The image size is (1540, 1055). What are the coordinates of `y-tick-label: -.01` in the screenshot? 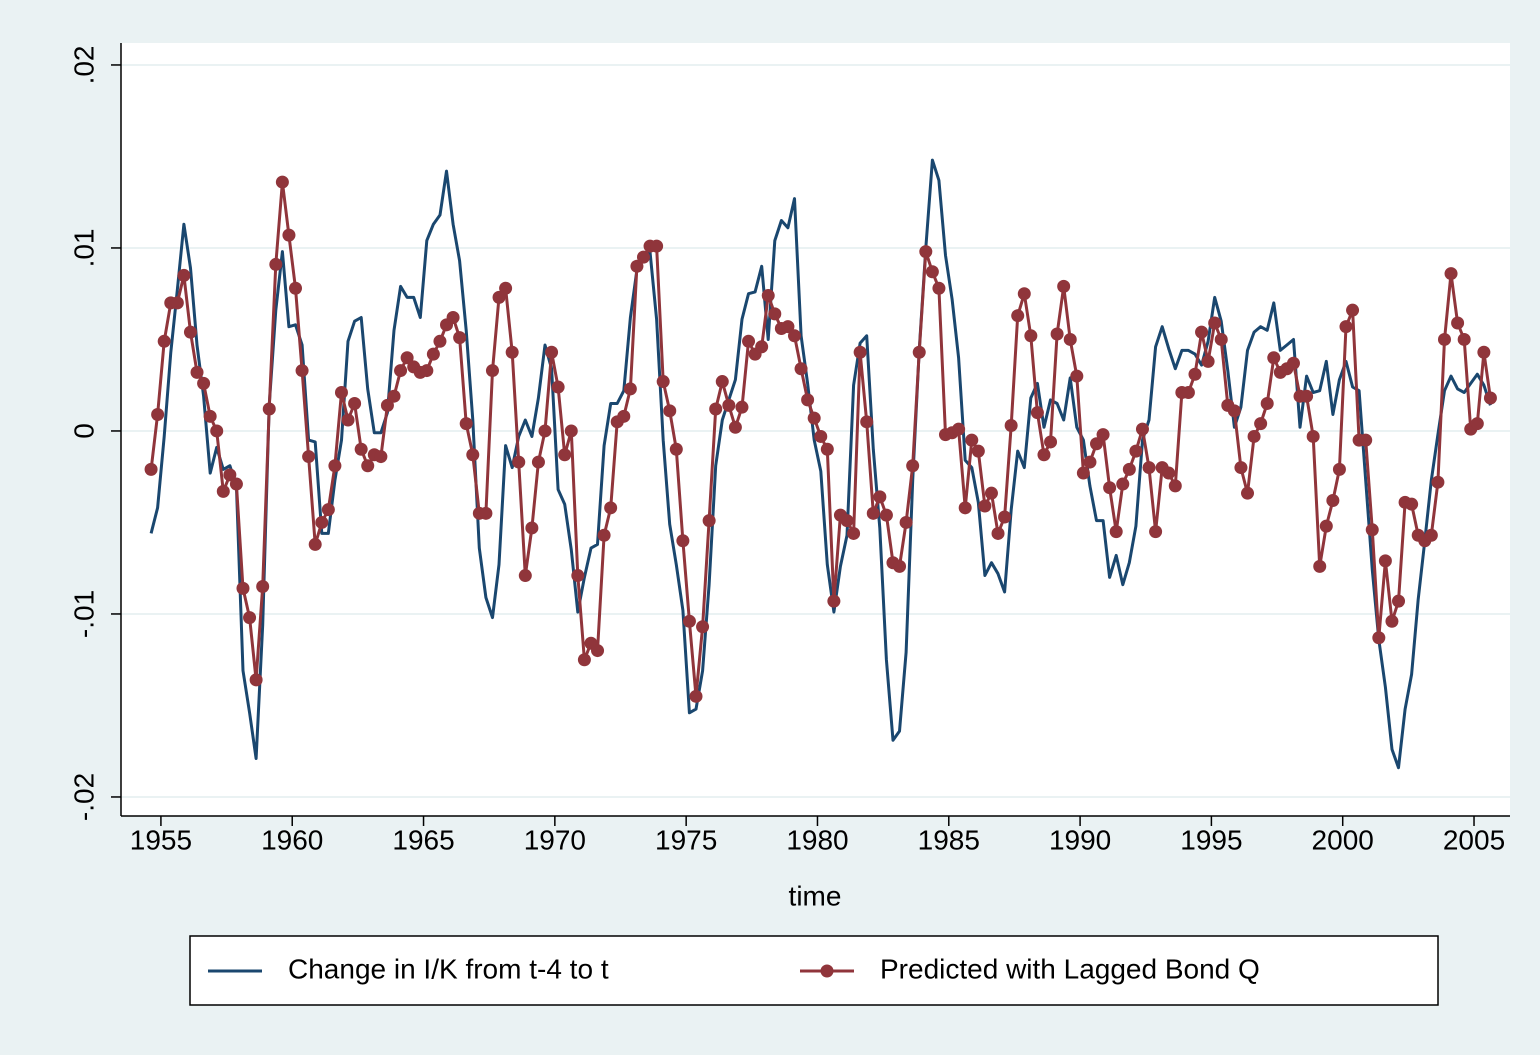 It's located at (83, 614).